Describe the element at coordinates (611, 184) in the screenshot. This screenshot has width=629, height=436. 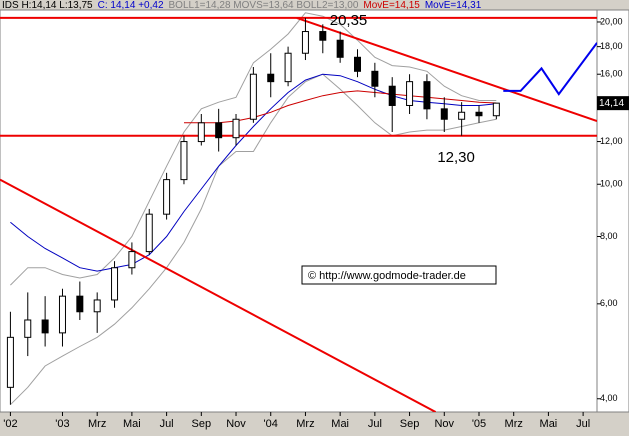
I see `y-tick-label: 10,00` at that location.